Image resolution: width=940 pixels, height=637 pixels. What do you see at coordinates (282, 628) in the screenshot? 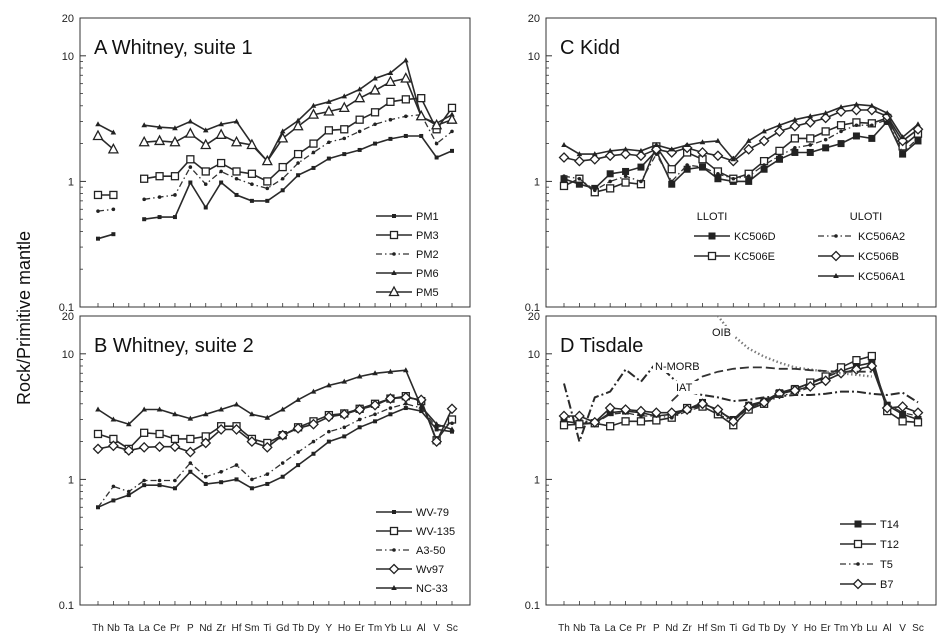
I see `x-tick-label: Gd` at bounding box center [282, 628].